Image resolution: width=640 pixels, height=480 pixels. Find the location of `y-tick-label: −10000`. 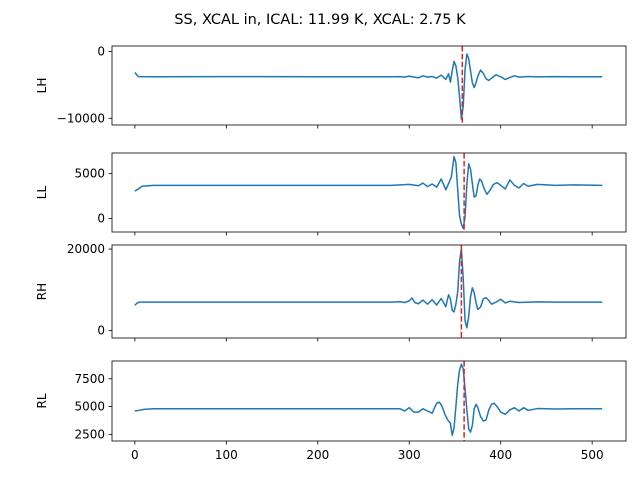

y-tick-label: −10000 is located at coordinates (81, 118).